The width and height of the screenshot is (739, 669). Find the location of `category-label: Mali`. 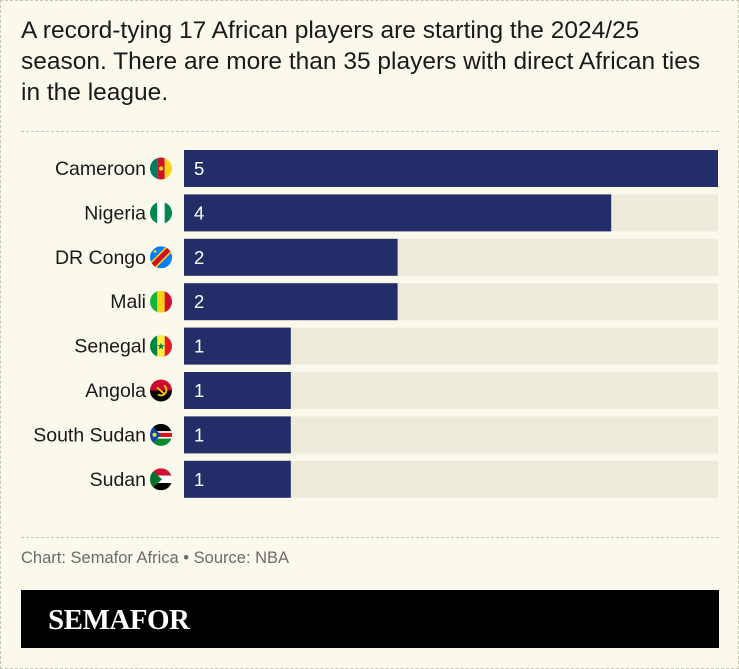

category-label: Mali is located at coordinates (128, 302).